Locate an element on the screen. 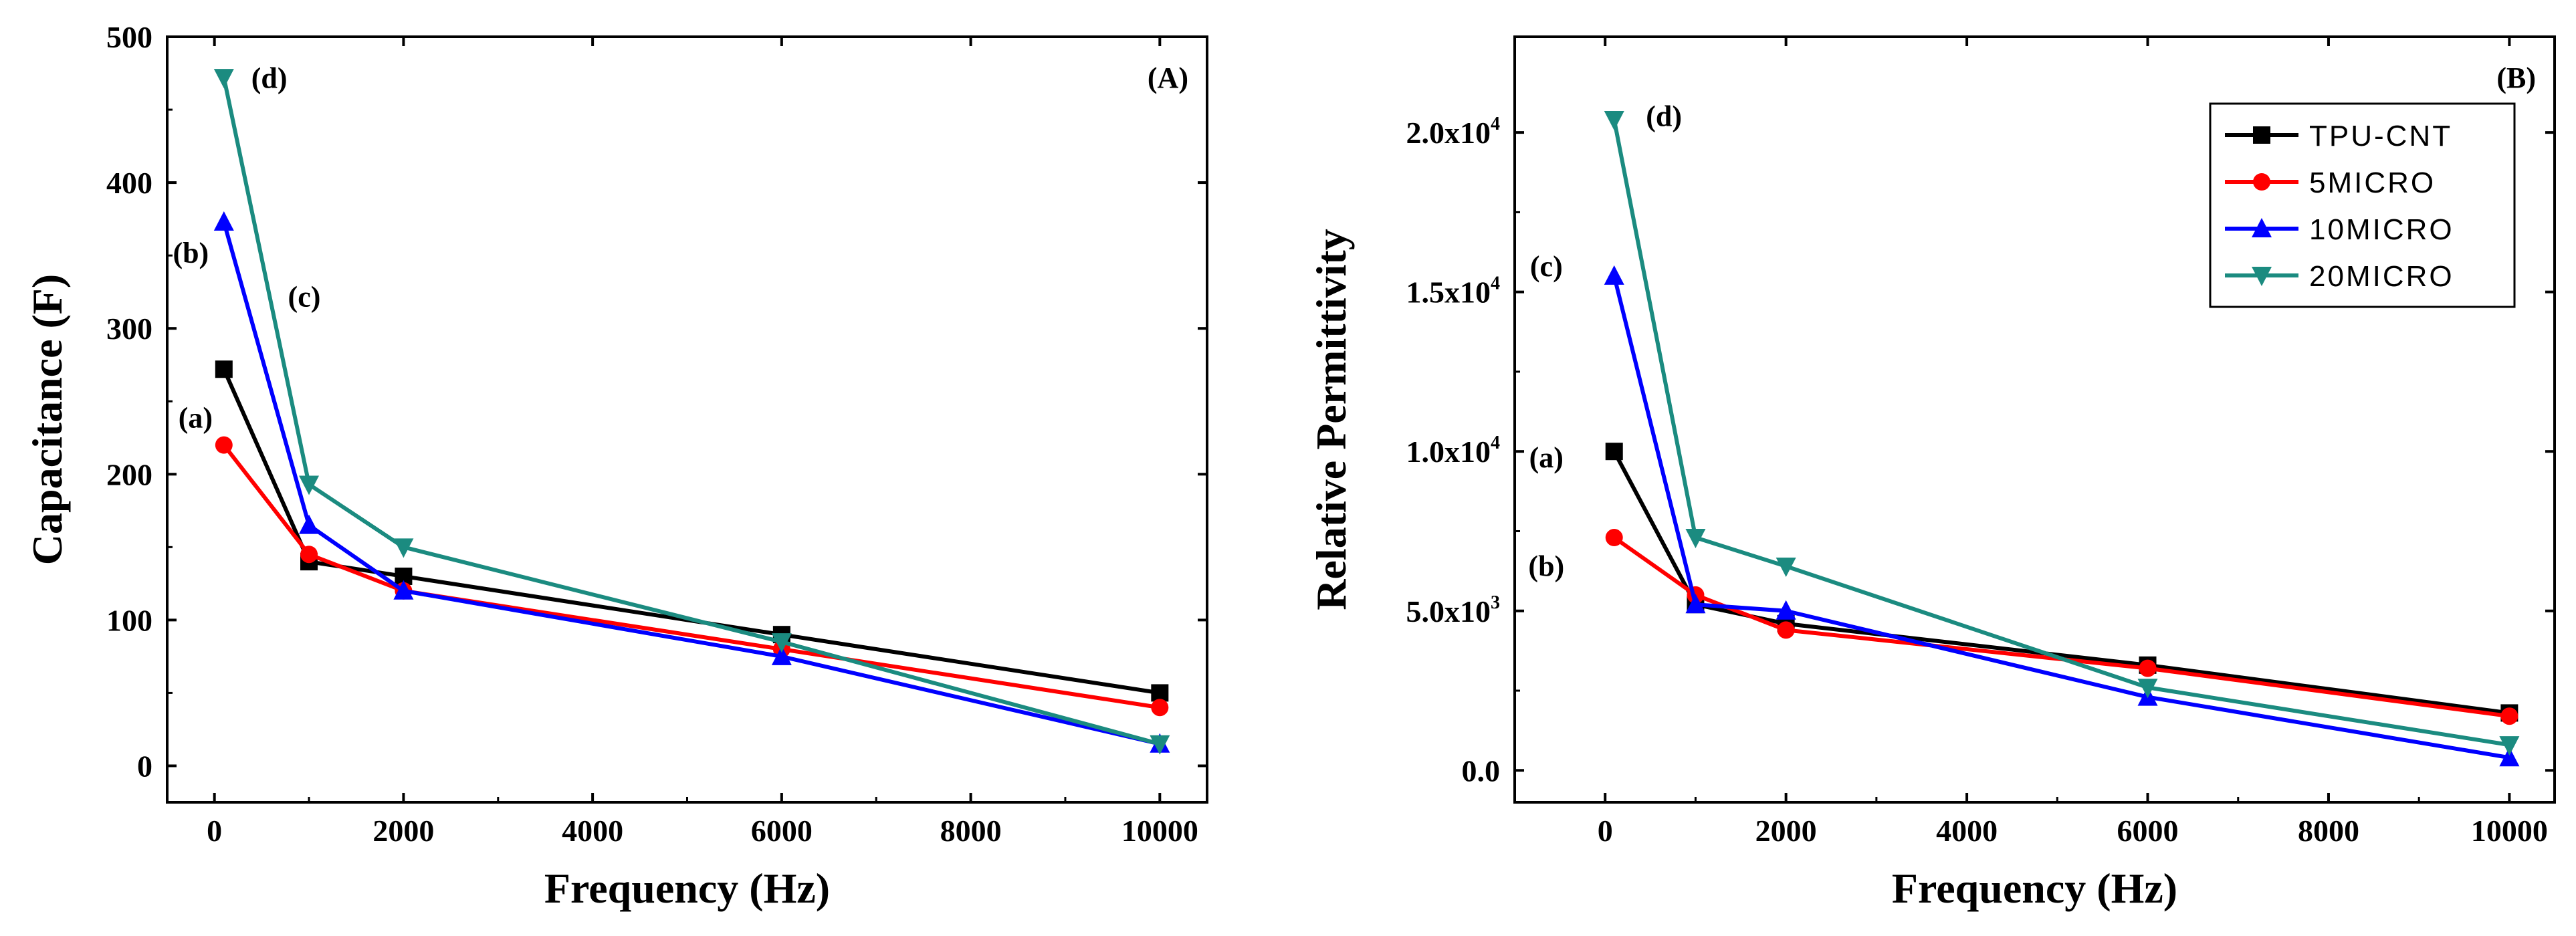 This screenshot has width=2576, height=936. legend-label: 10MICRO is located at coordinates (2381, 229).